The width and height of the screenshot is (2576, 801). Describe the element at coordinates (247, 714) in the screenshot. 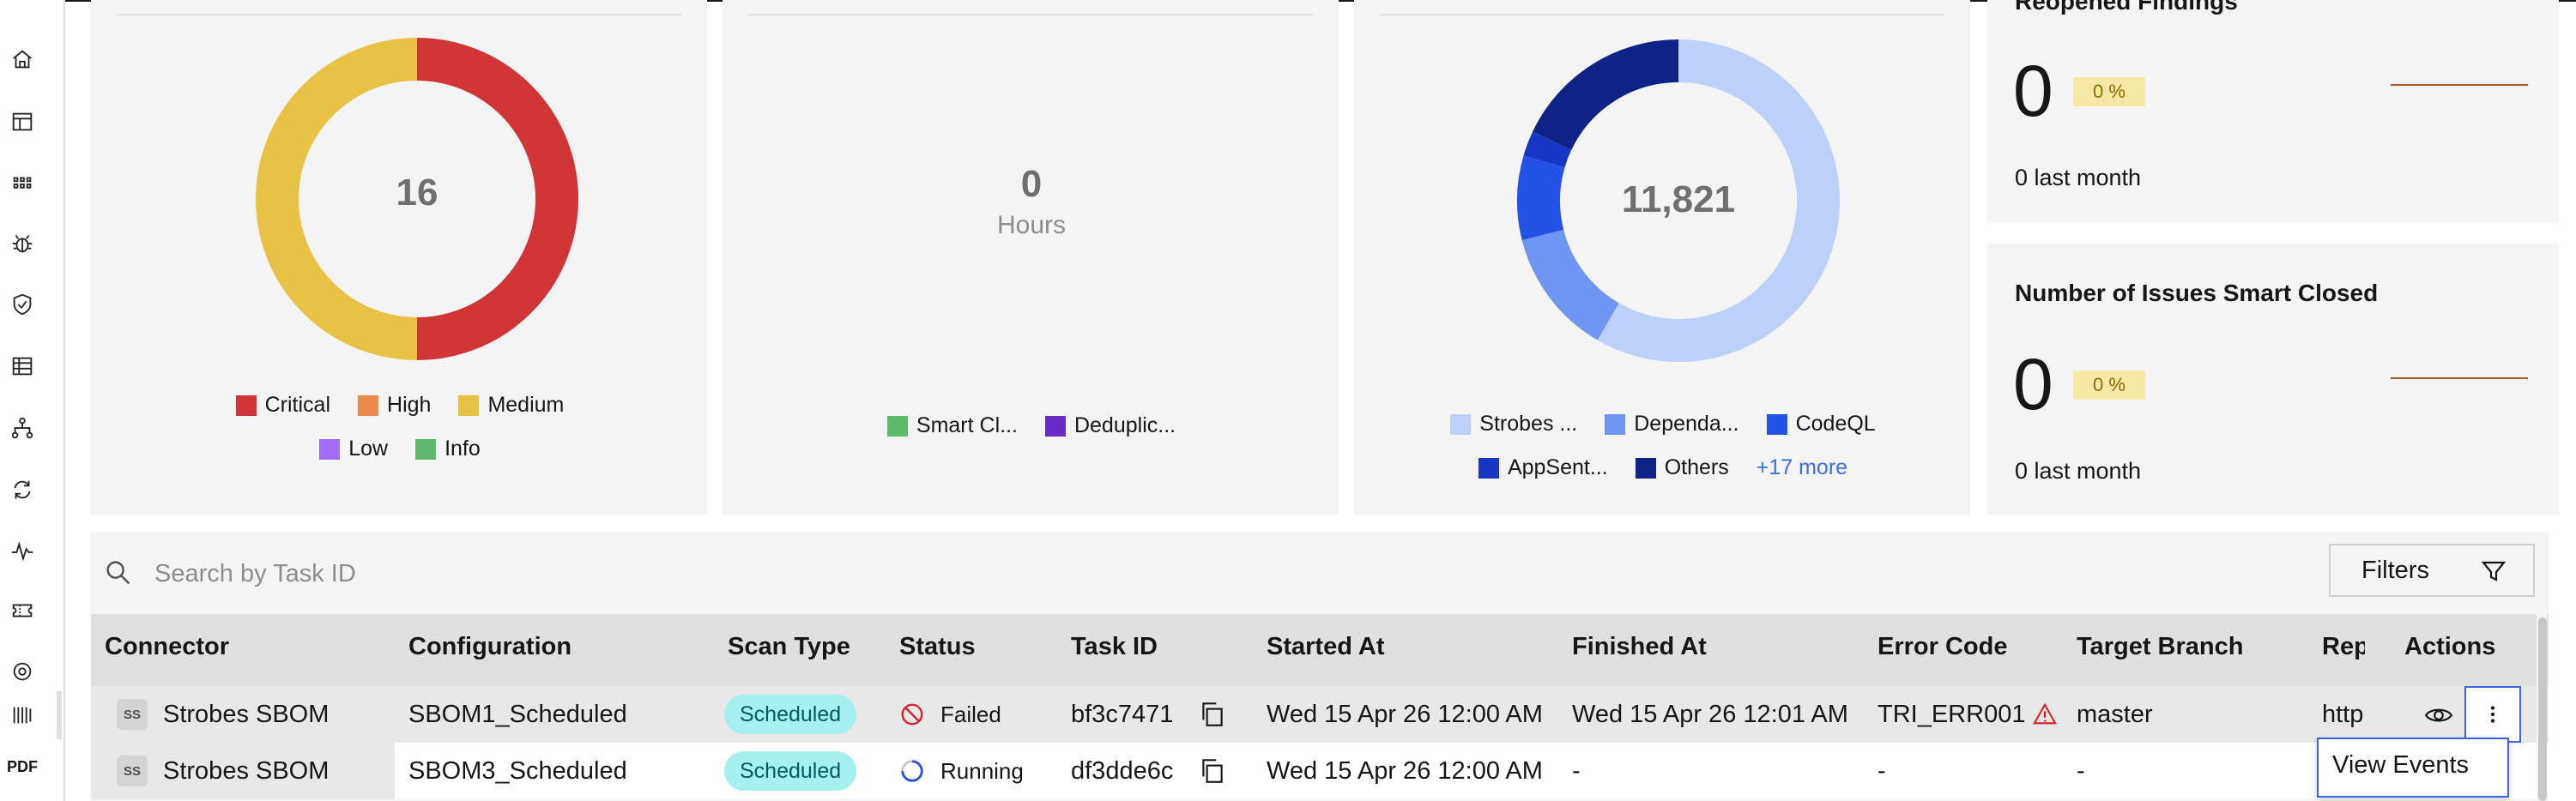

I see `connector-name: Strobes SBOM` at that location.